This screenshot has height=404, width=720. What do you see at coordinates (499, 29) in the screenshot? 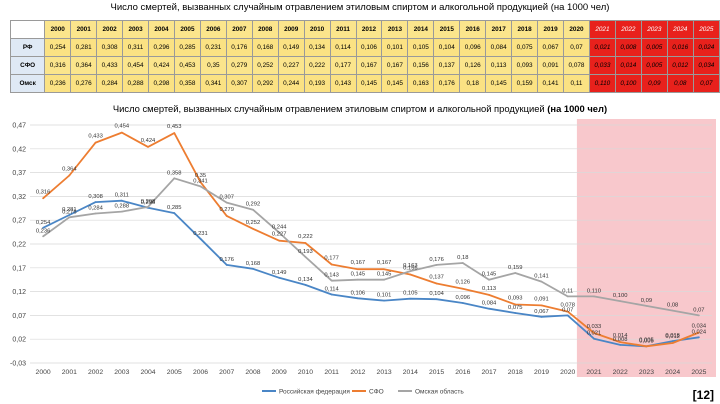
I see `year-header-2017: 2017` at bounding box center [499, 29].